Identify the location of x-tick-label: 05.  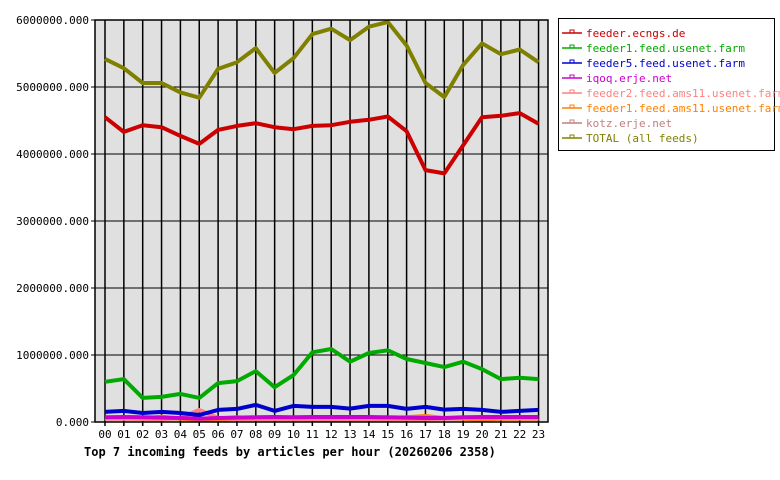
(199, 434).